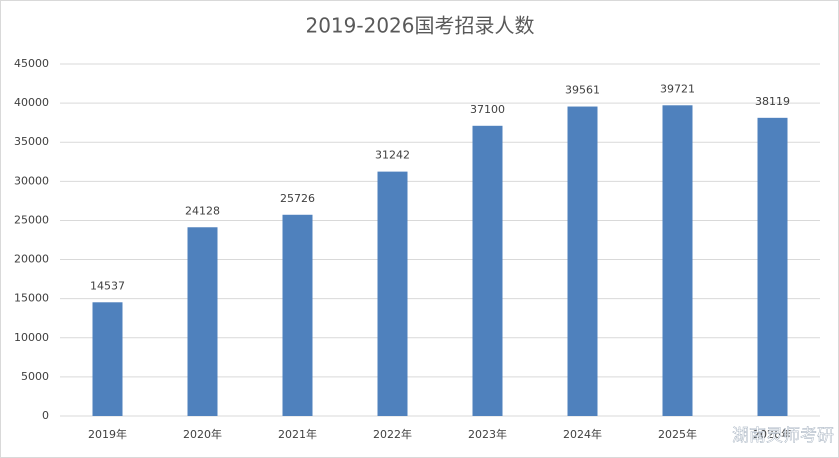  What do you see at coordinates (31, 180) in the screenshot?
I see `y-tick-label: 30000` at bounding box center [31, 180].